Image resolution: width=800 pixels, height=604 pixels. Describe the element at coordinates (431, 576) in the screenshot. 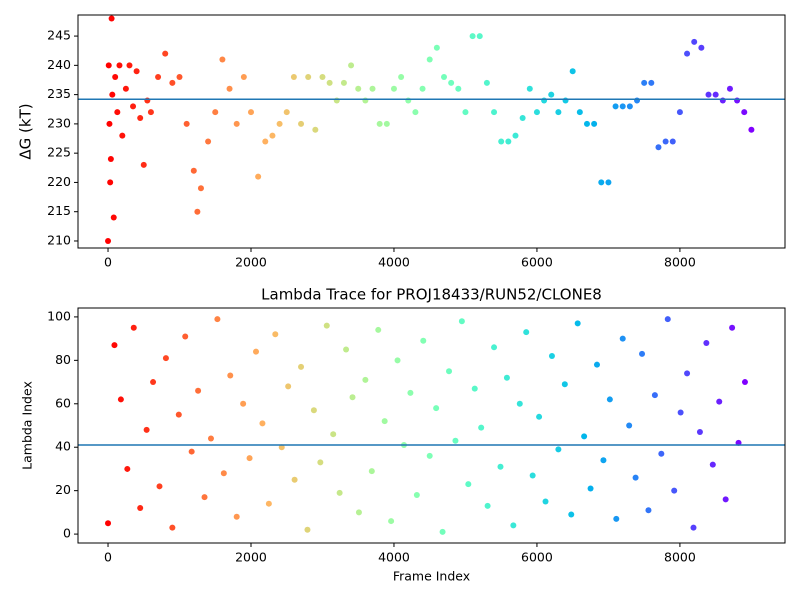

I see `x-axis-label: Frame Index` at that location.